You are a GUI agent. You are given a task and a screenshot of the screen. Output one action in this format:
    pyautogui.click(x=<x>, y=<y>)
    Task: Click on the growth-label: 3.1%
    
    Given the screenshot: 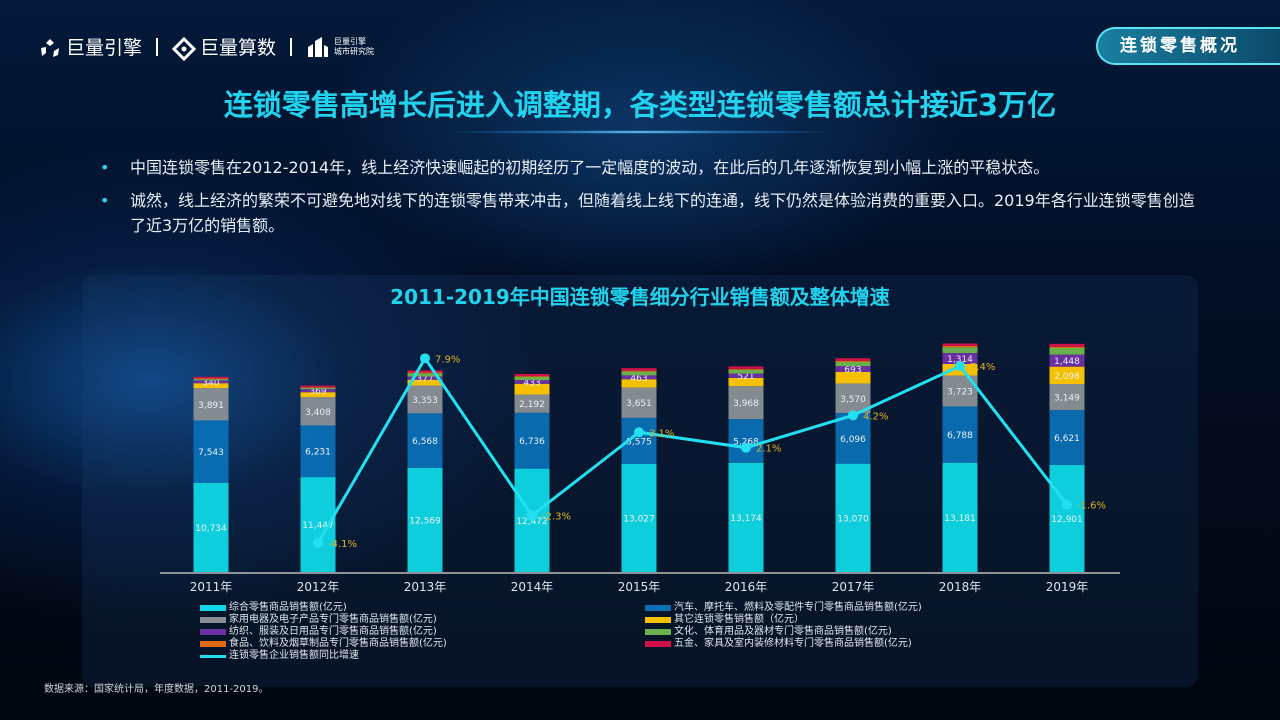 What is the action you would take?
    pyautogui.click(x=661, y=433)
    